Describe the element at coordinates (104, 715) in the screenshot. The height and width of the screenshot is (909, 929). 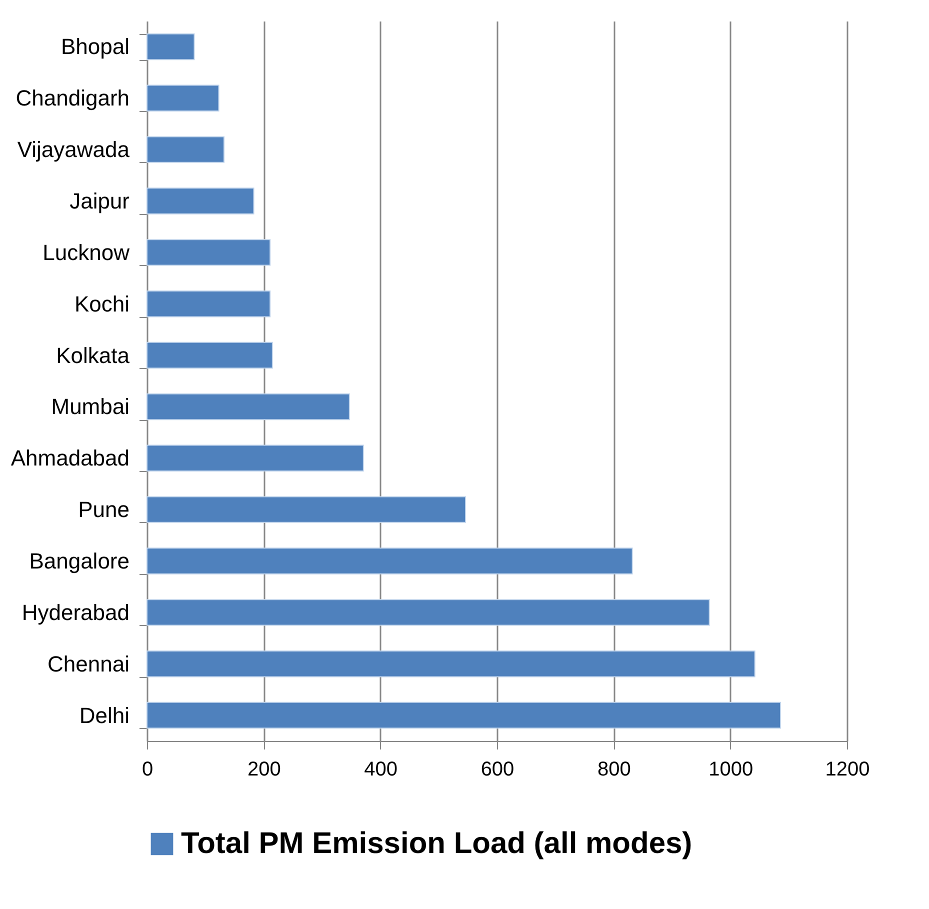
I see `y-tick-label: Delhi` at that location.